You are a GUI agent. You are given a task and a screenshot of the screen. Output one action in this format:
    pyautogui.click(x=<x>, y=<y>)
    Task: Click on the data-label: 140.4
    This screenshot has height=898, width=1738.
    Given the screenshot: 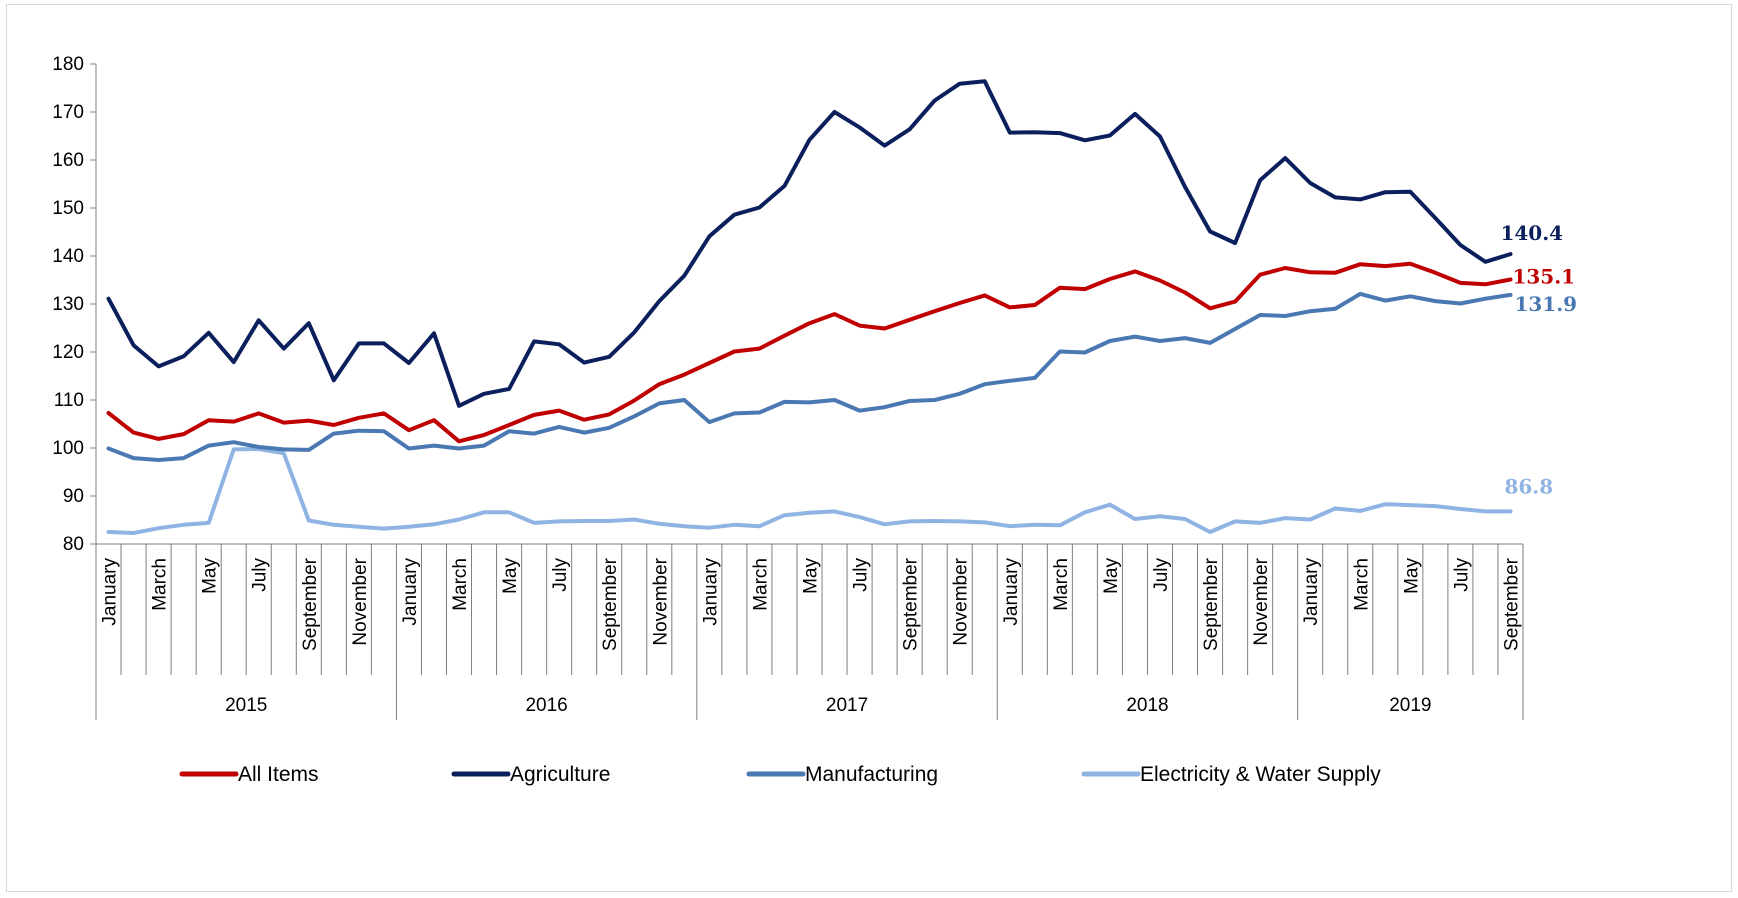 What is the action you would take?
    pyautogui.click(x=1531, y=233)
    